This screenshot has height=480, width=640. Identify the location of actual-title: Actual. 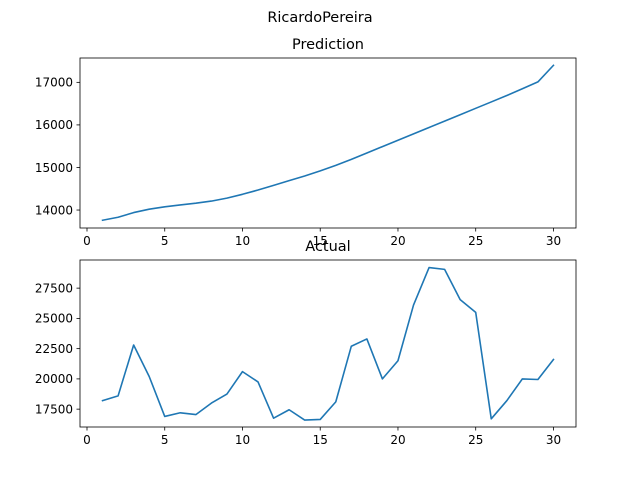
(327, 247).